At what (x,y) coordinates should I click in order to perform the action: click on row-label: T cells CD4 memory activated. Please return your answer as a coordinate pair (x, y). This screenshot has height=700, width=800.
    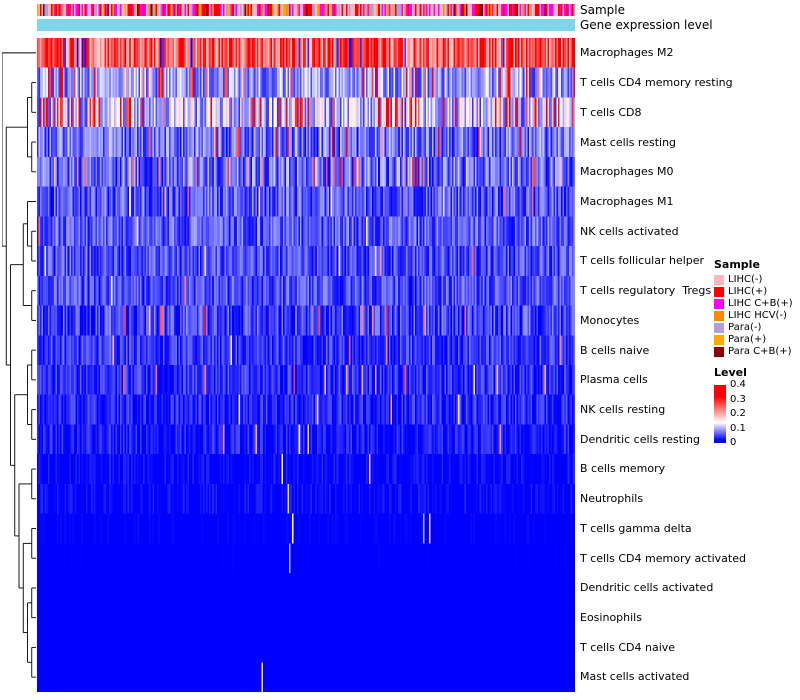
    Looking at the image, I should click on (663, 558).